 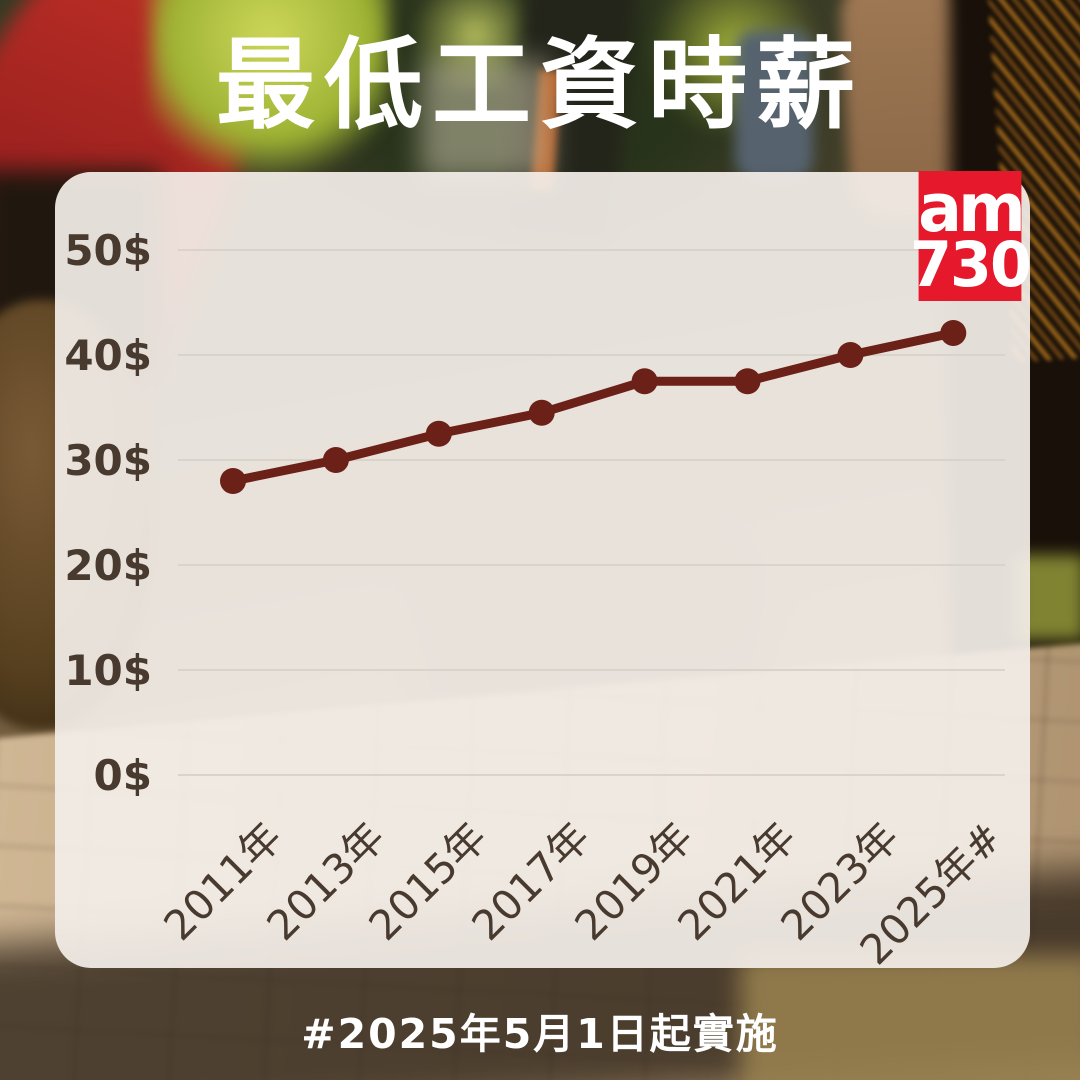 I want to click on bright-leaves-blob, so click(x=270, y=90).